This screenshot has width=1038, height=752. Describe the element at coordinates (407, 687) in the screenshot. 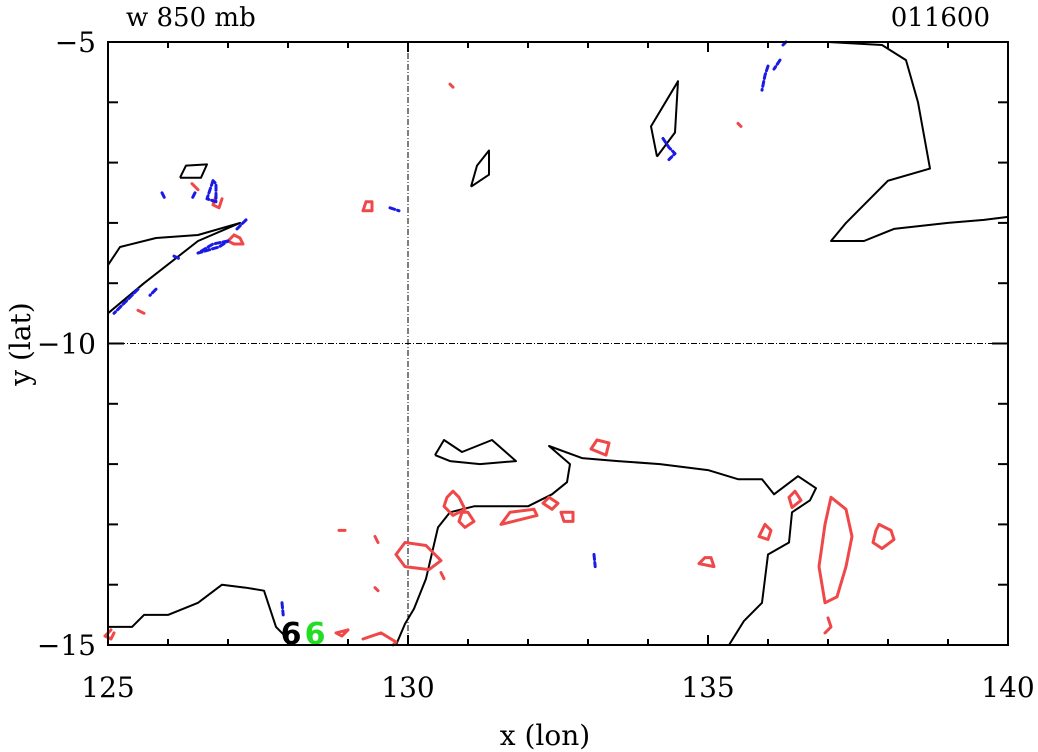

I see `x-tick-label: 130` at that location.